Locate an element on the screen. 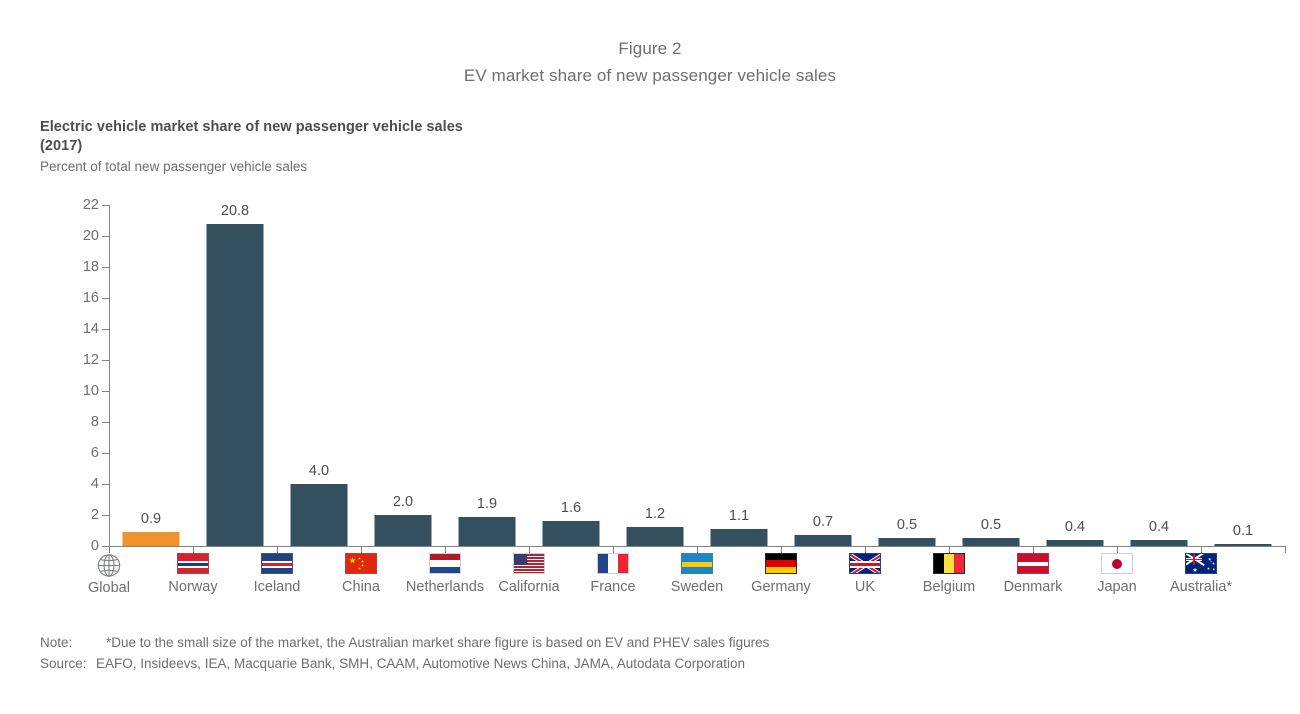 Image resolution: width=1300 pixels, height=714 pixels. figure-number: Figure 2 is located at coordinates (650, 48).